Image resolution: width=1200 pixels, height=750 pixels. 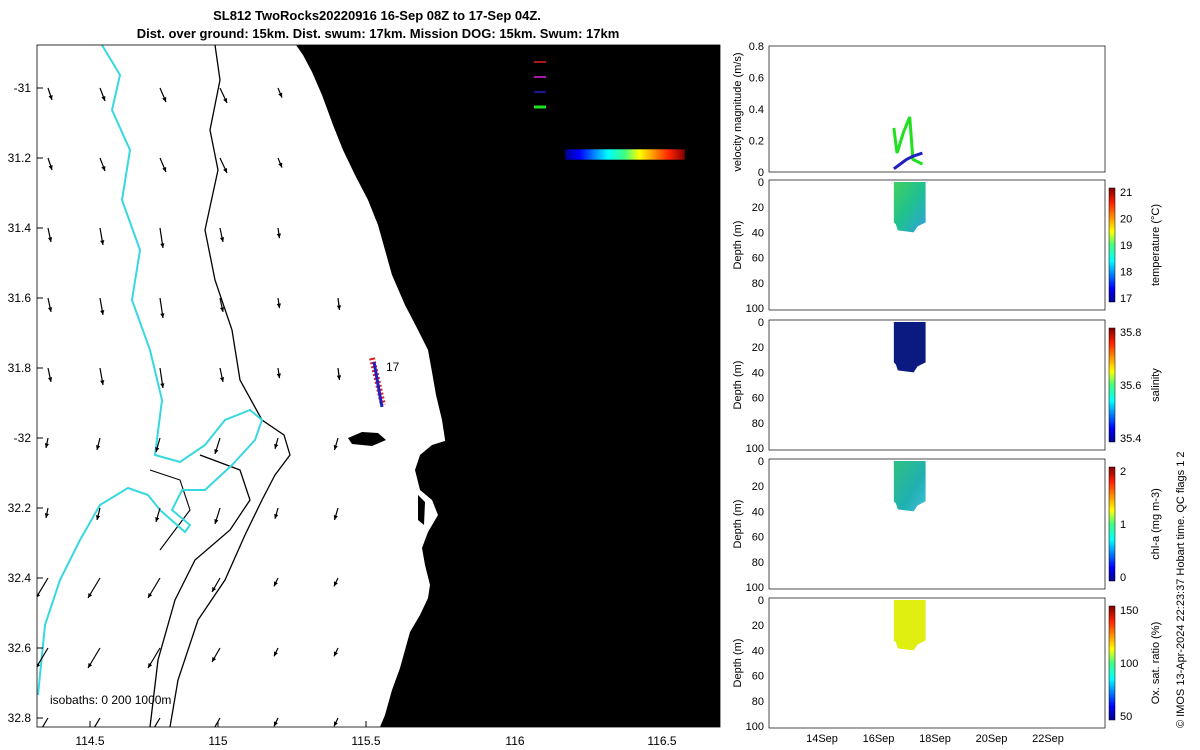 What do you see at coordinates (909, 347) in the screenshot?
I see `salinity-swath` at bounding box center [909, 347].